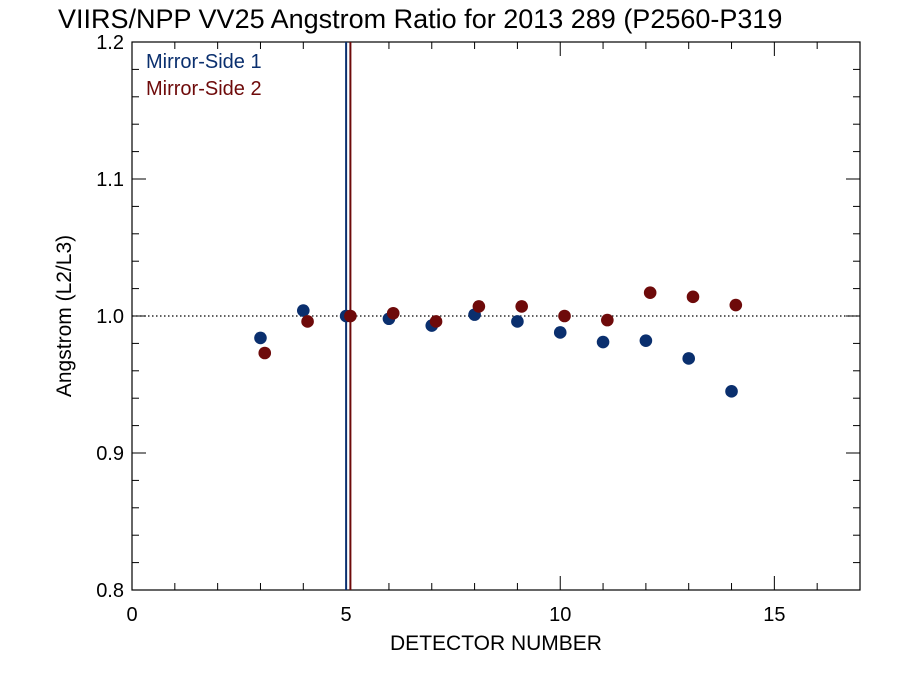 Image resolution: width=900 pixels, height=675 pixels. Describe the element at coordinates (110, 180) in the screenshot. I see `y-tick-label: 1.1` at that location.